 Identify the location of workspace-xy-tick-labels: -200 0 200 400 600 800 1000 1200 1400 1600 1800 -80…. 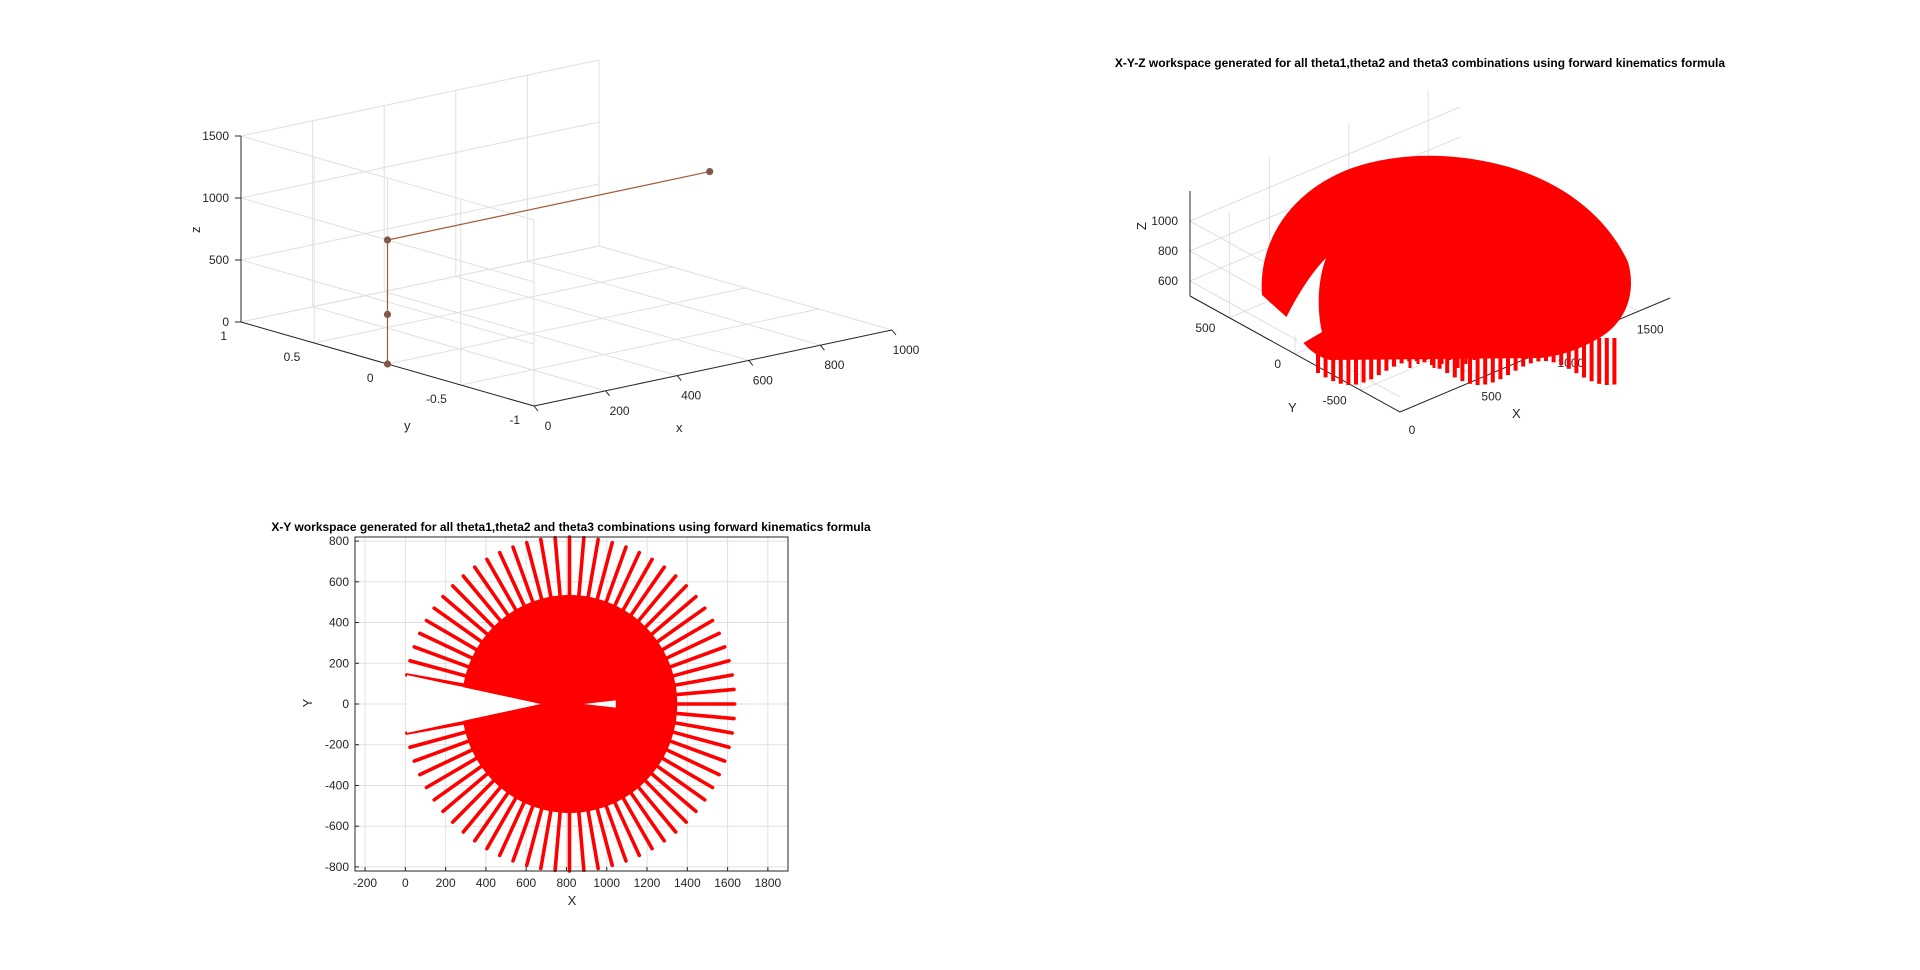
(553, 712).